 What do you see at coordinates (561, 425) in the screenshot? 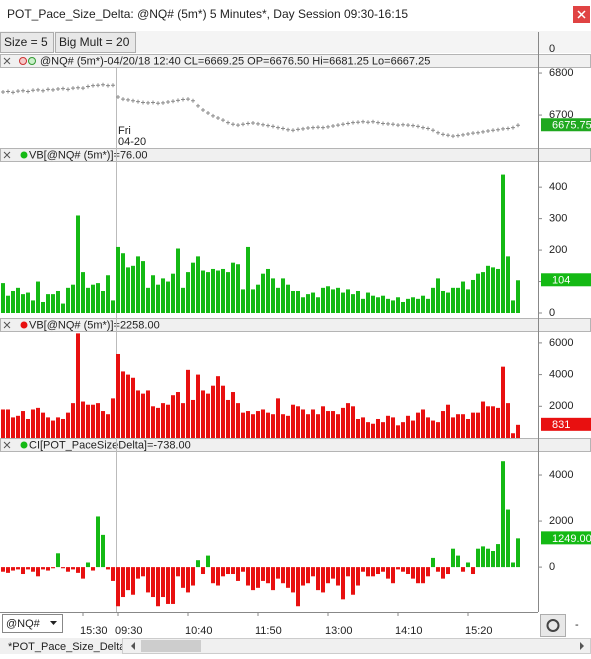
I see `last-value-label: 831` at bounding box center [561, 425].